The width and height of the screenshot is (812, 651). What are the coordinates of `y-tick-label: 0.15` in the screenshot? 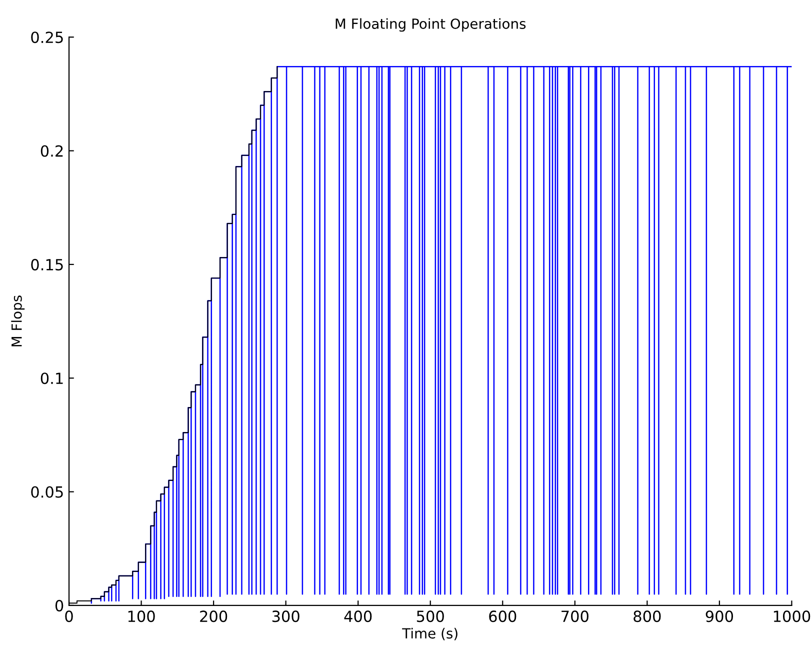 It's located at (47, 264).